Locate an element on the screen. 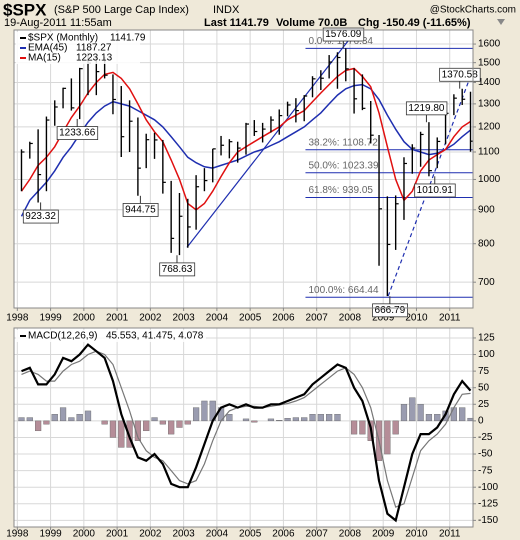 Image resolution: width=520 pixels, height=540 pixels. legend: MACD(12,26,9) 45.553, 41.475, 4.078 is located at coordinates (111, 336).